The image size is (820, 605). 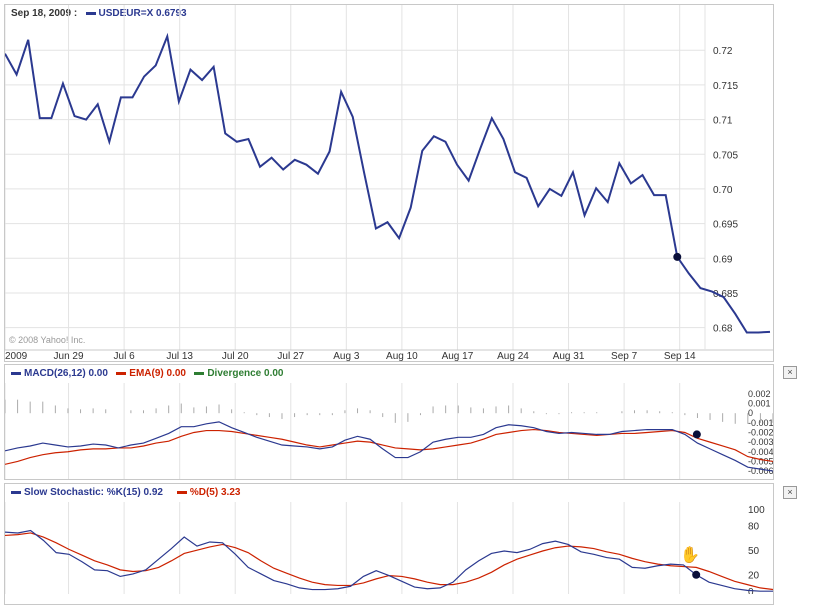 I want to click on stochastic-y-tick-label: 80, so click(x=754, y=526).